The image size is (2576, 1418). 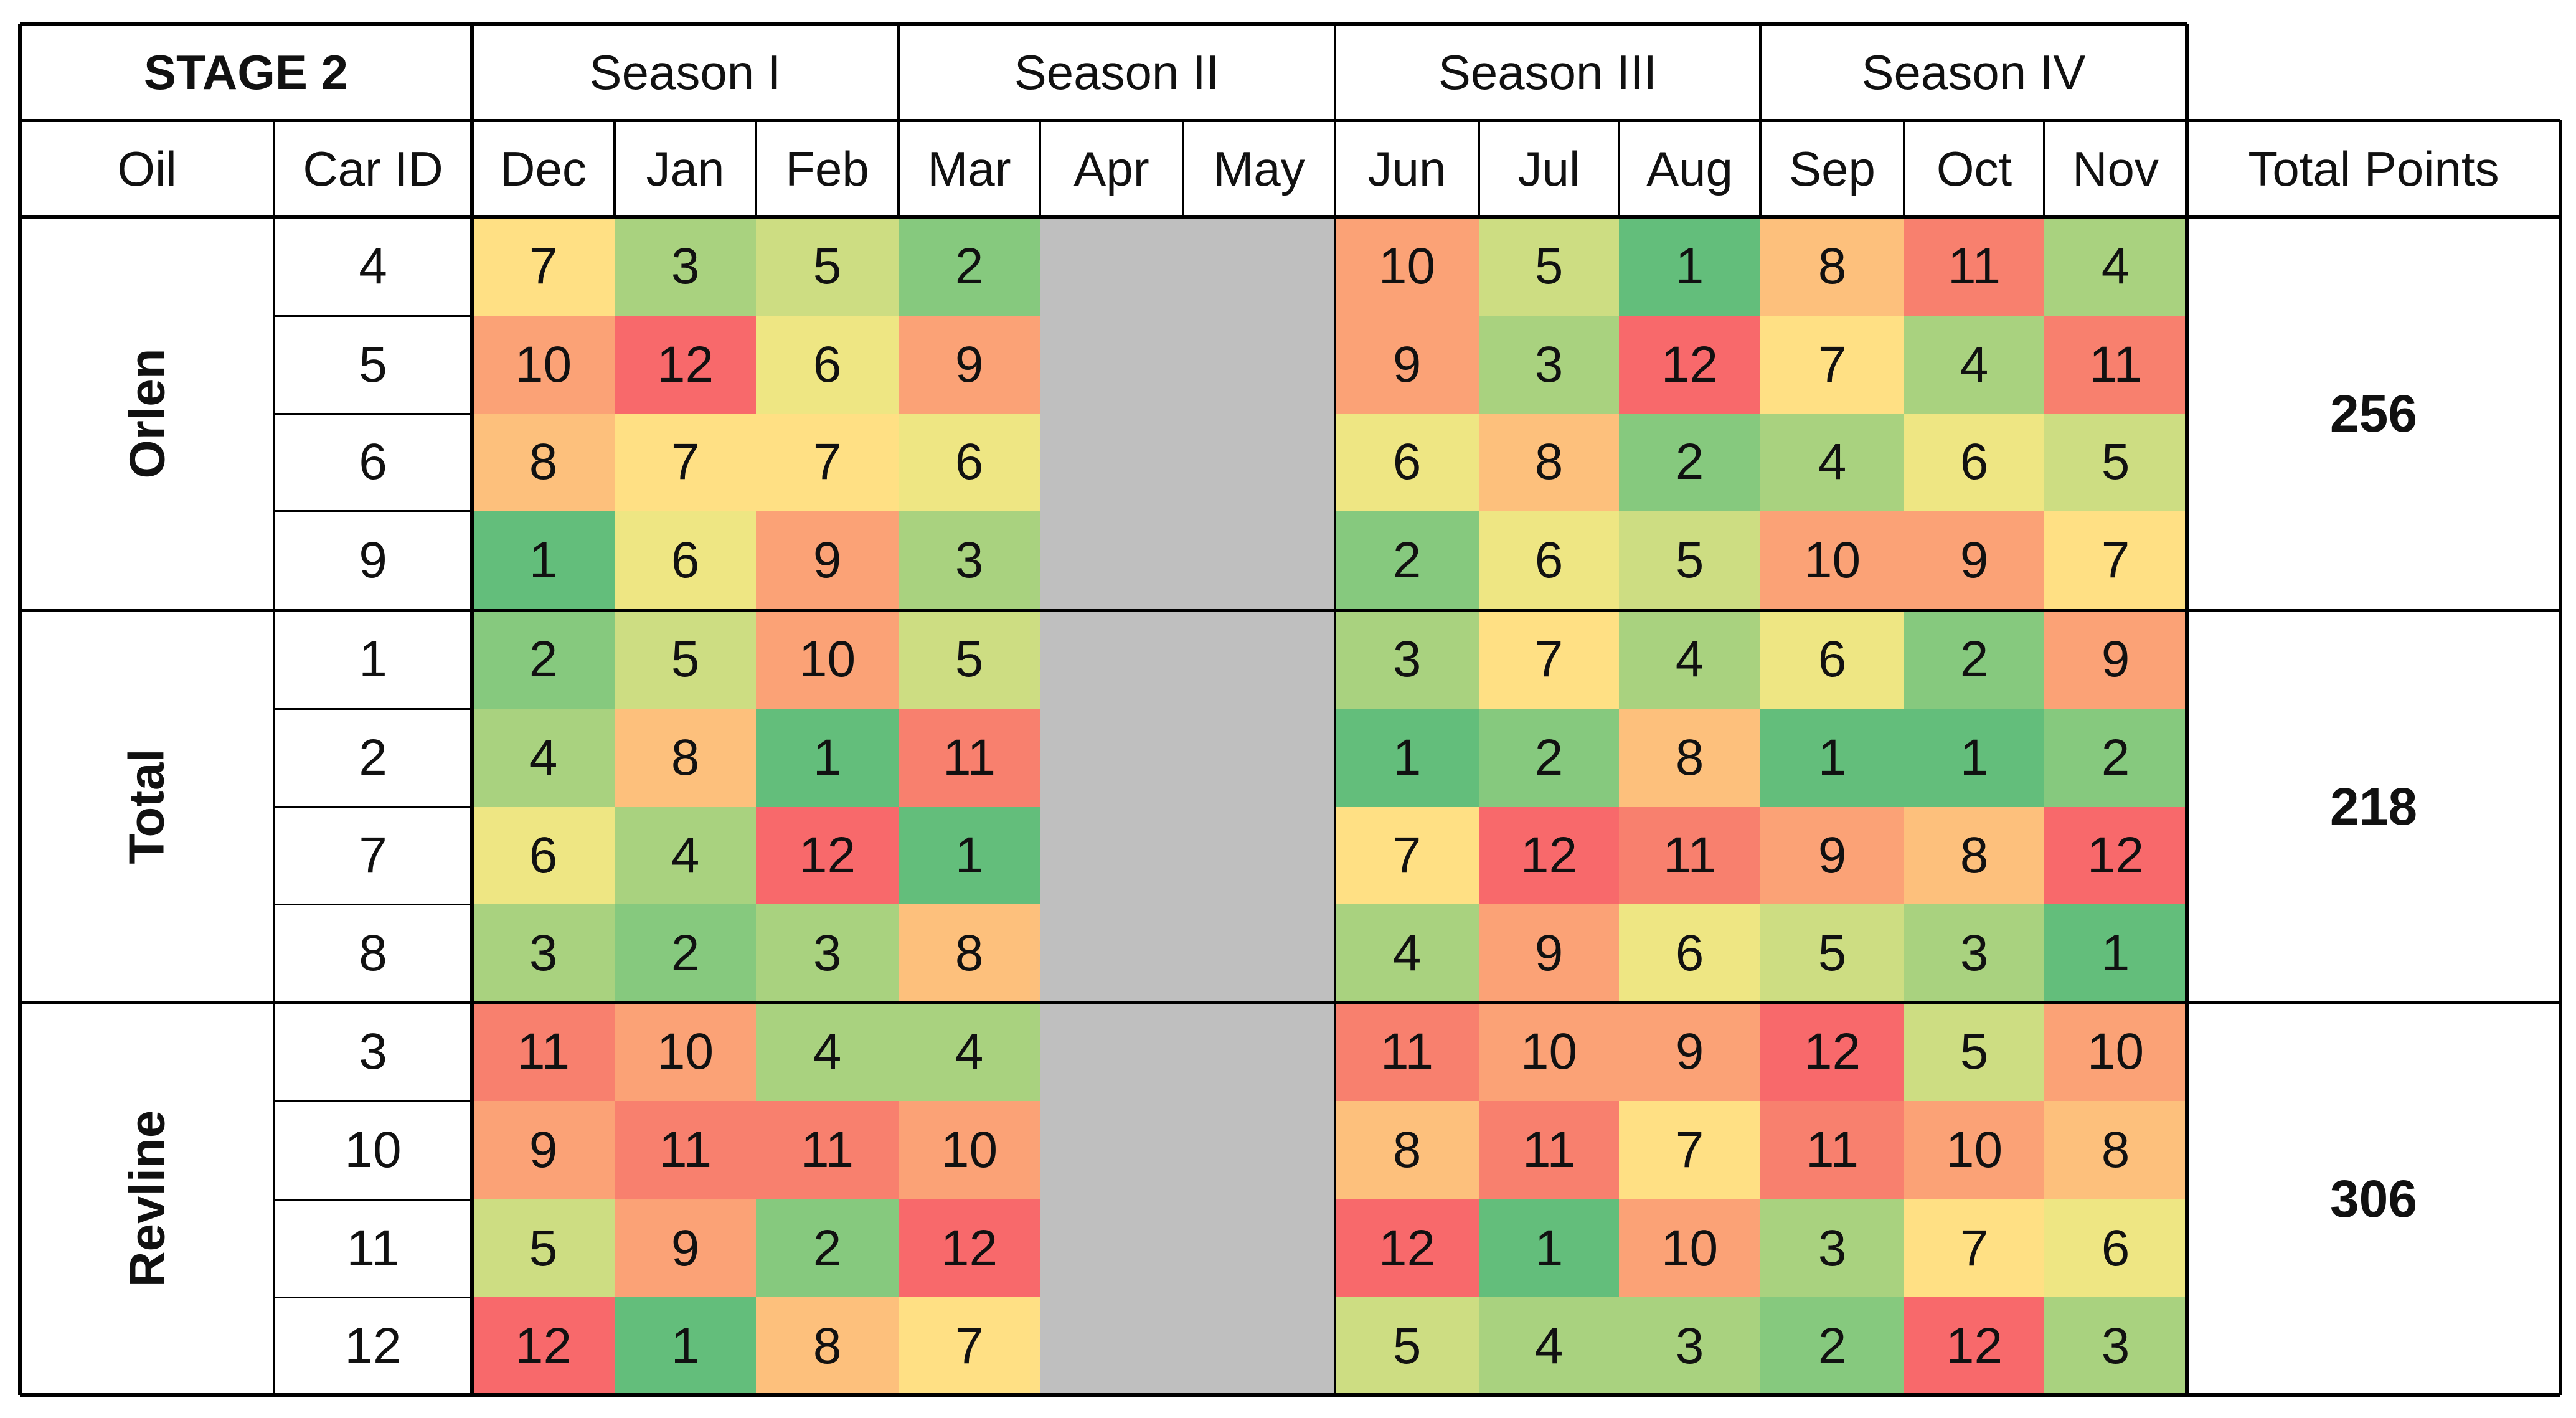 What do you see at coordinates (1259, 168) in the screenshot?
I see `month-header: May` at bounding box center [1259, 168].